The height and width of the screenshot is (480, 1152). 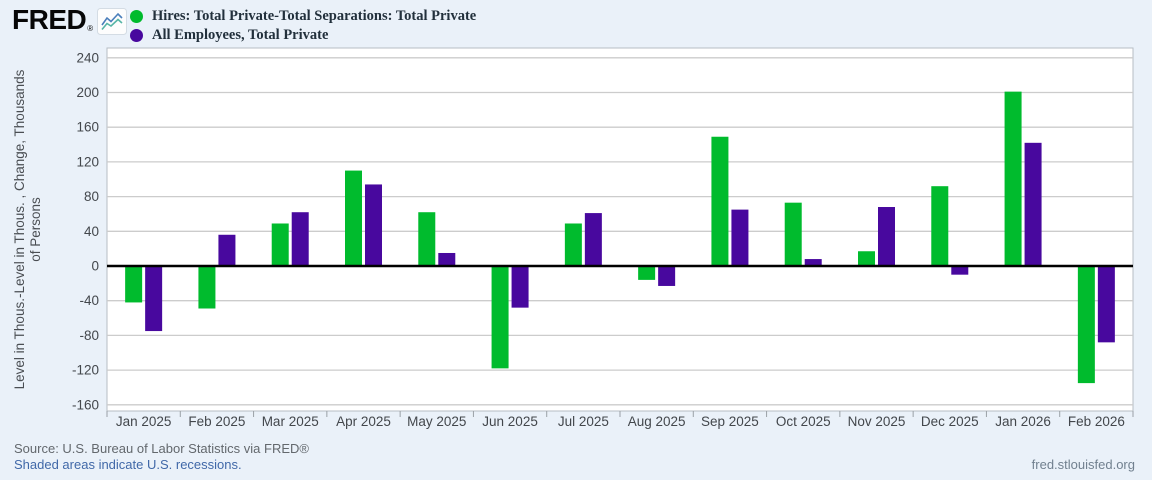 What do you see at coordinates (136, 16) in the screenshot?
I see `legend-dot-green` at bounding box center [136, 16].